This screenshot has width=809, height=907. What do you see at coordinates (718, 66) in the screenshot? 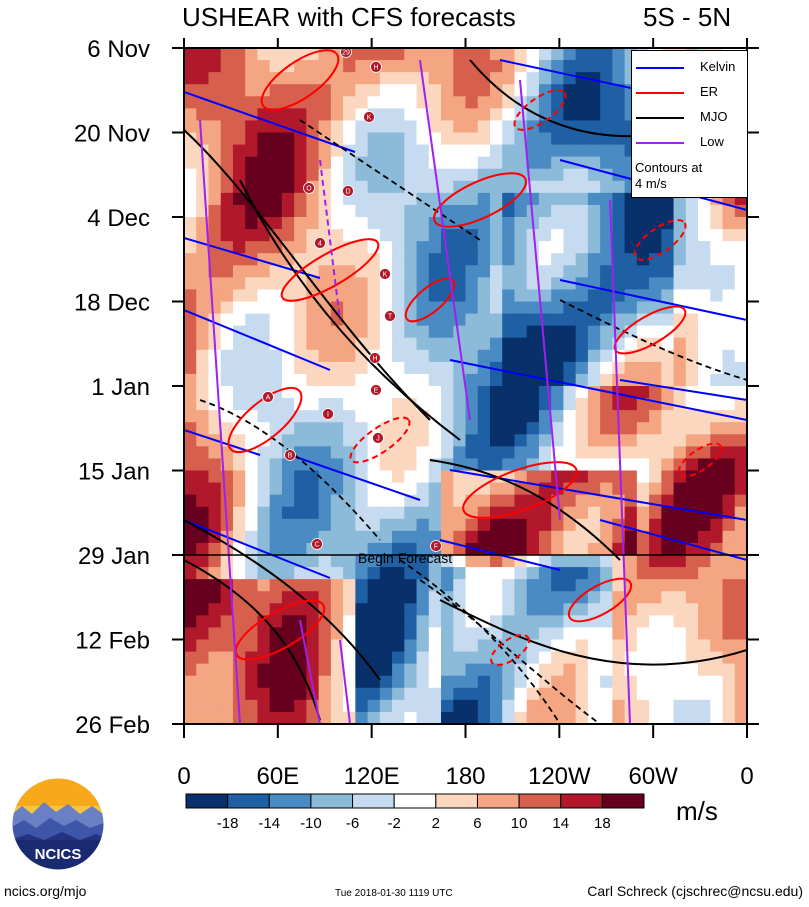
I see `legend-label: Kelvin` at bounding box center [718, 66].